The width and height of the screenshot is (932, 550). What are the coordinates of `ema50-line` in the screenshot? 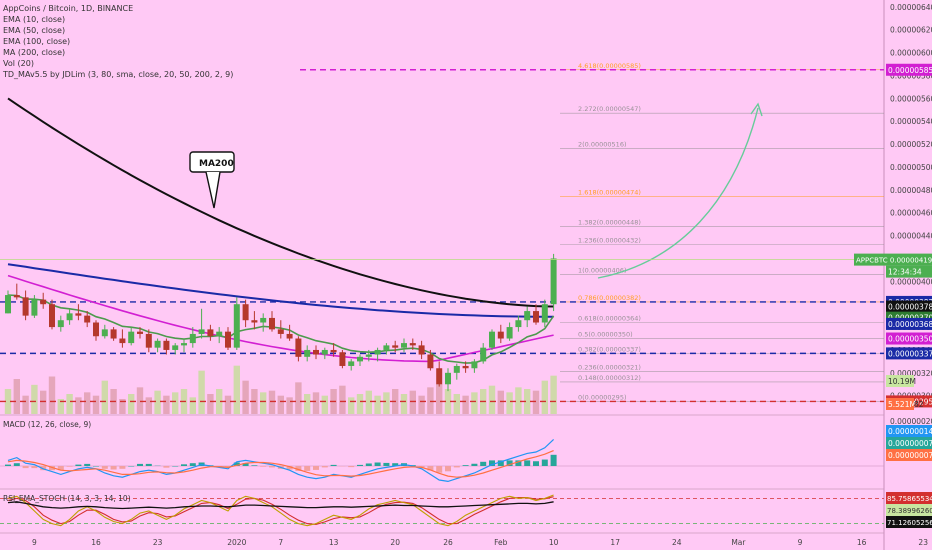 It's located at (280, 318).